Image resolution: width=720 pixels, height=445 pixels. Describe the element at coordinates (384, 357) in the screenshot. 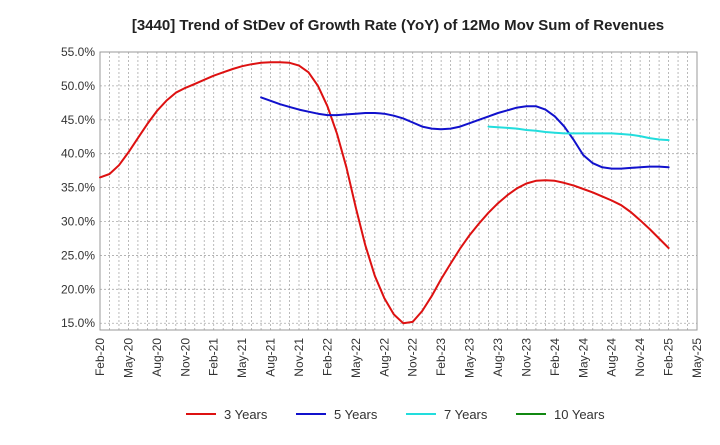

I see `x-tick-label: Aug-22` at that location.